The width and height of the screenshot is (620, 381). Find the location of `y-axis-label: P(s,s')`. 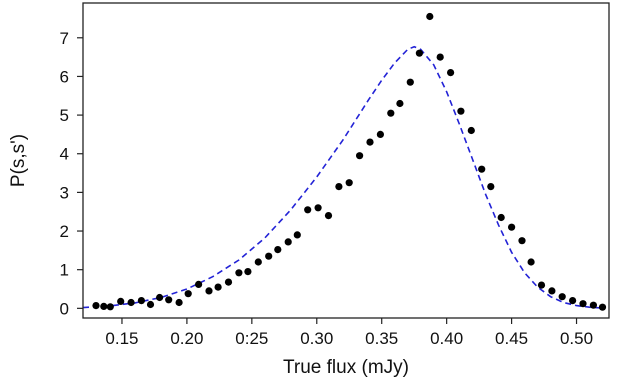

y-axis-label: P(s,s') is located at coordinates (18, 160).